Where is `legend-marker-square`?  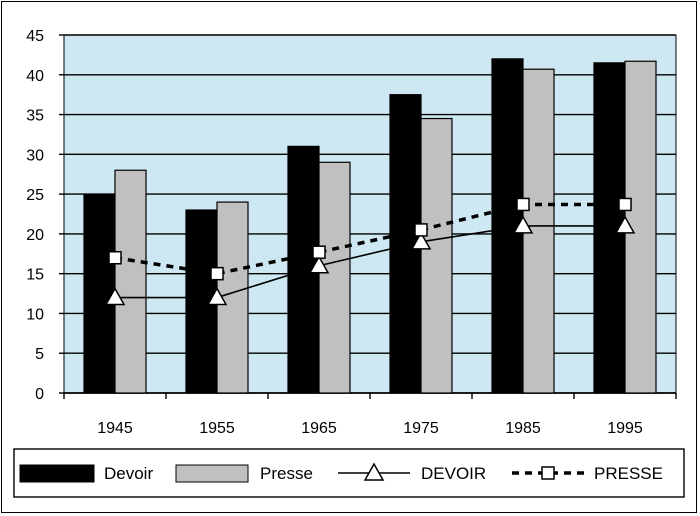 legend-marker-square is located at coordinates (548, 473).